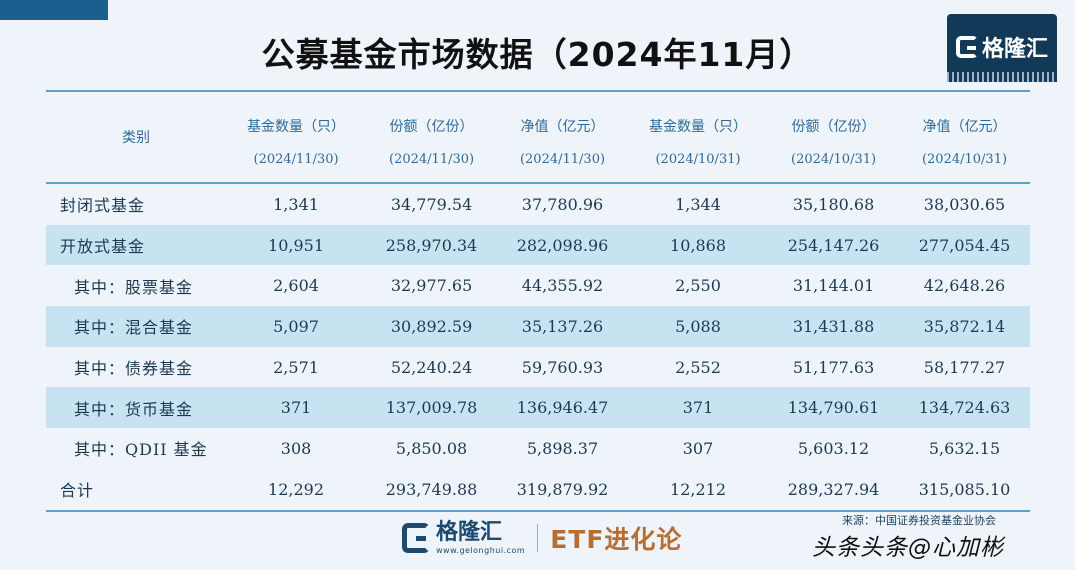 The width and height of the screenshot is (1075, 570). I want to click on table-cell: 12,212, so click(698, 490).